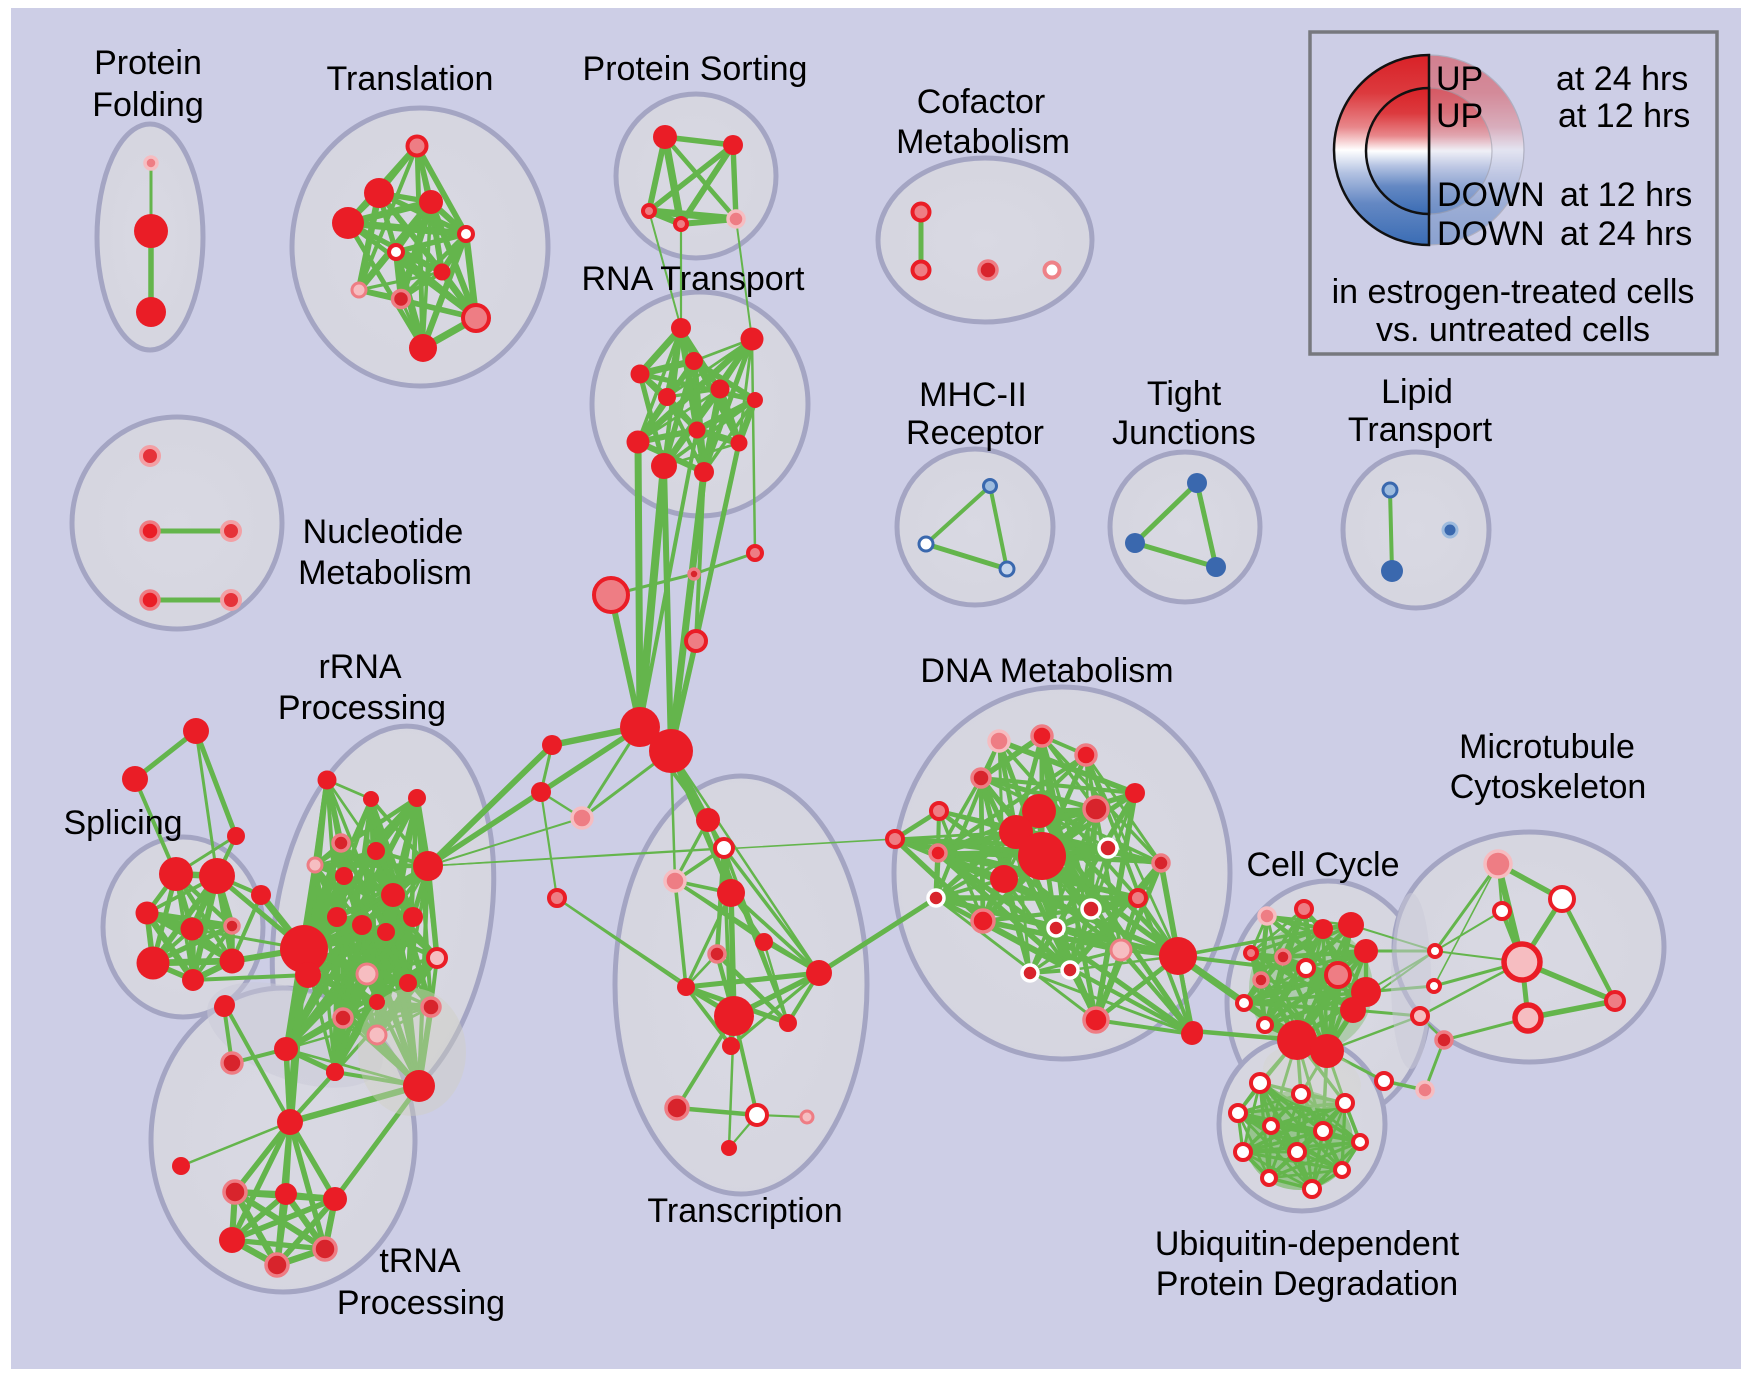 This screenshot has width=1750, height=1376. I want to click on svg-text: Protein, so click(148, 63).